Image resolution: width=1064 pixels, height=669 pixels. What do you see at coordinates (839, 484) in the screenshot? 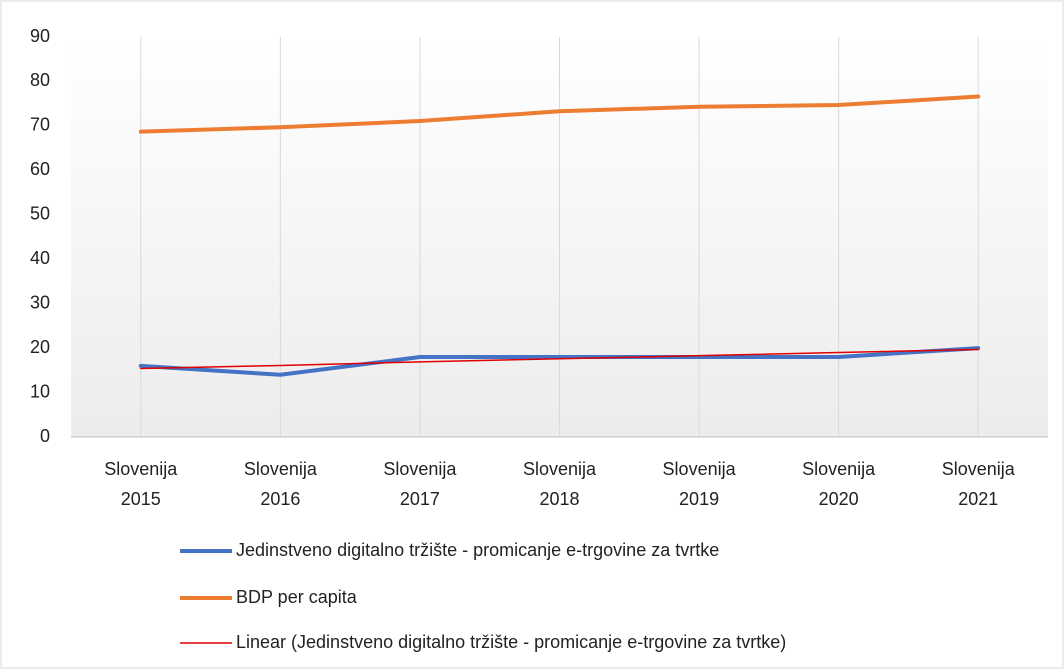
I see `x-tick-label: Slovenija 2020` at bounding box center [839, 484].